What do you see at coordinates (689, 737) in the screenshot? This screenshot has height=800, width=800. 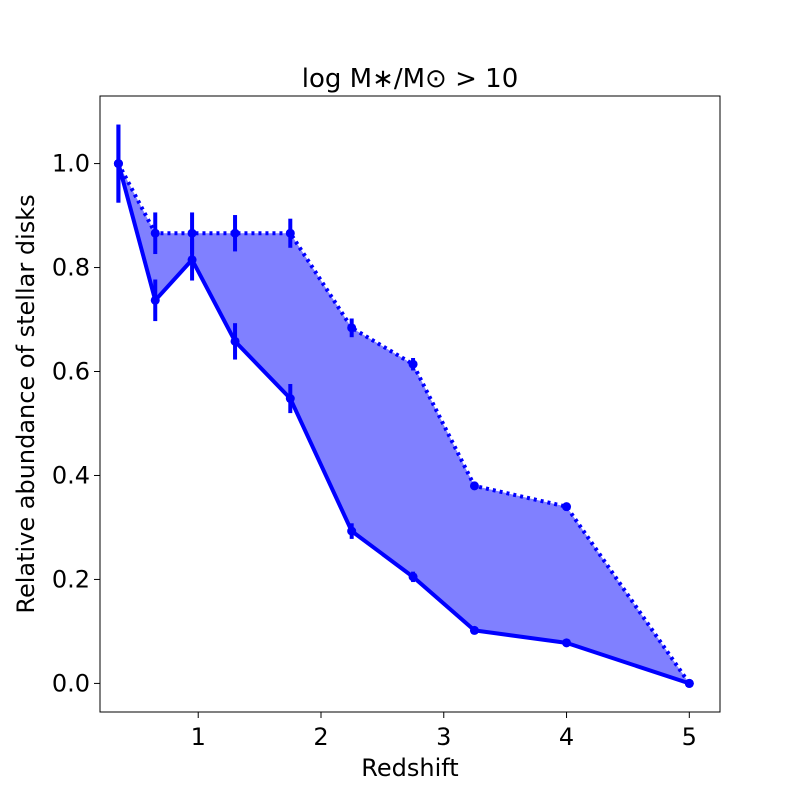 I see `x-tick-label: 5` at bounding box center [689, 737].